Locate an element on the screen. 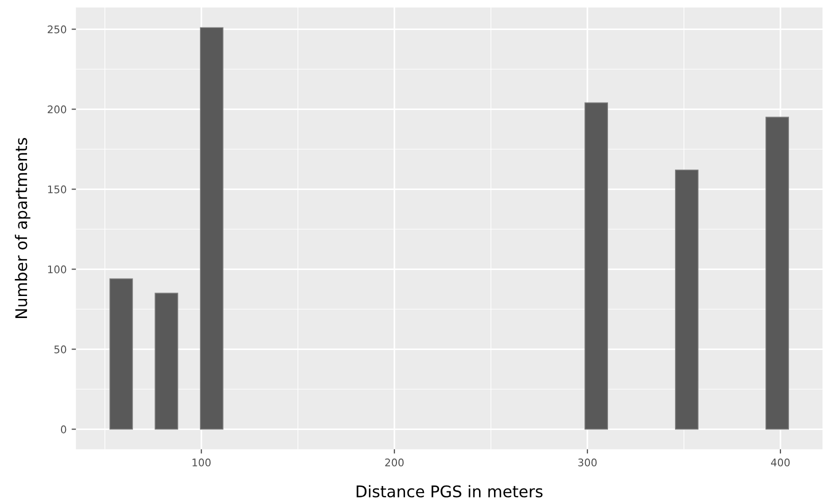 The image size is (825, 502). y-tick-label: 0 is located at coordinates (63, 429).